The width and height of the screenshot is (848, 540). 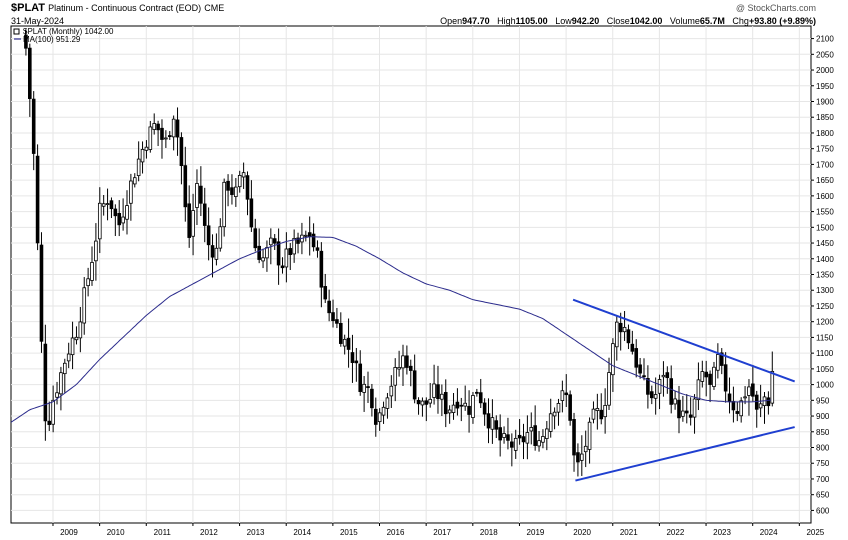 I want to click on open-value: 947.70, so click(x=476, y=21).